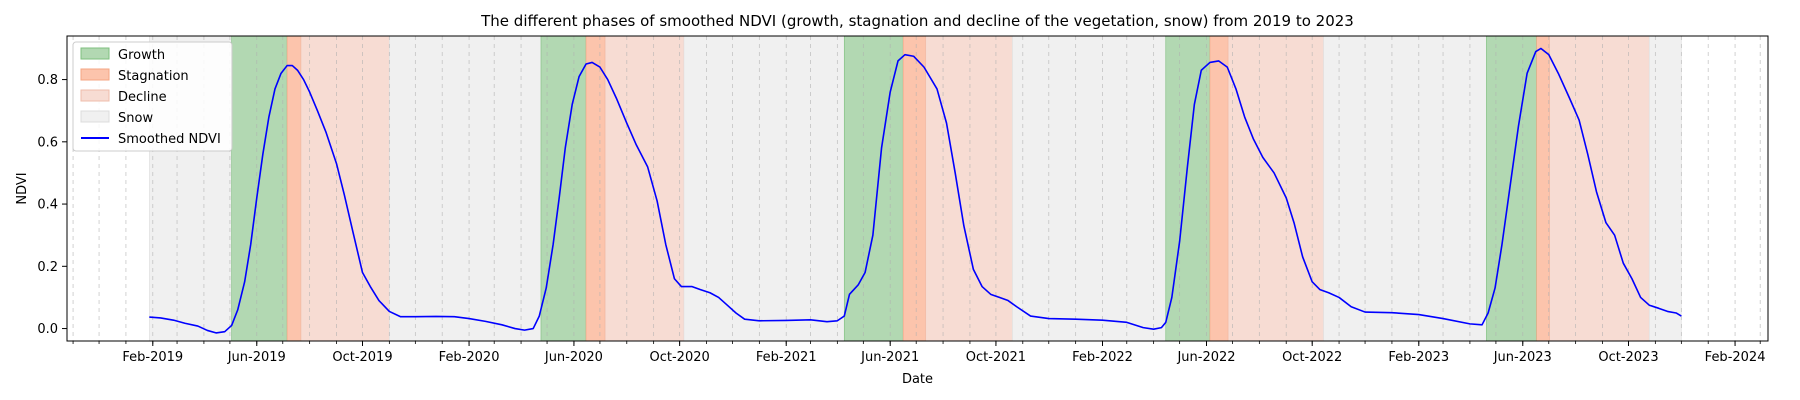 The height and width of the screenshot is (400, 1800). Describe the element at coordinates (1102, 357) in the screenshot. I see `x-tick-label: Feb-2022` at that location.